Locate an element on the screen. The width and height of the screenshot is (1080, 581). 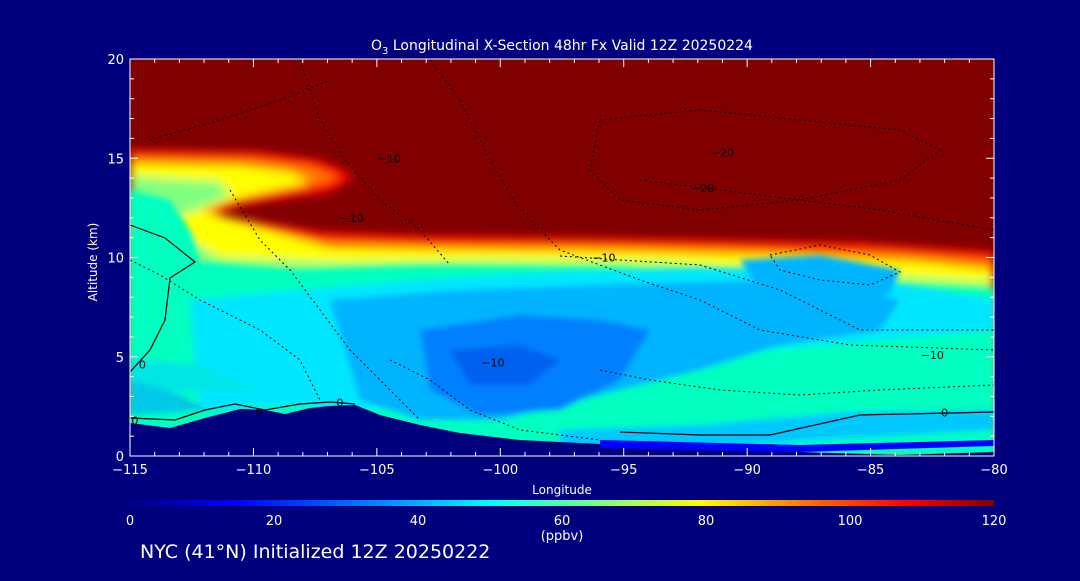
footer-caption: NYC (41°N) Initialized 12Z 20250222 is located at coordinates (315, 552).